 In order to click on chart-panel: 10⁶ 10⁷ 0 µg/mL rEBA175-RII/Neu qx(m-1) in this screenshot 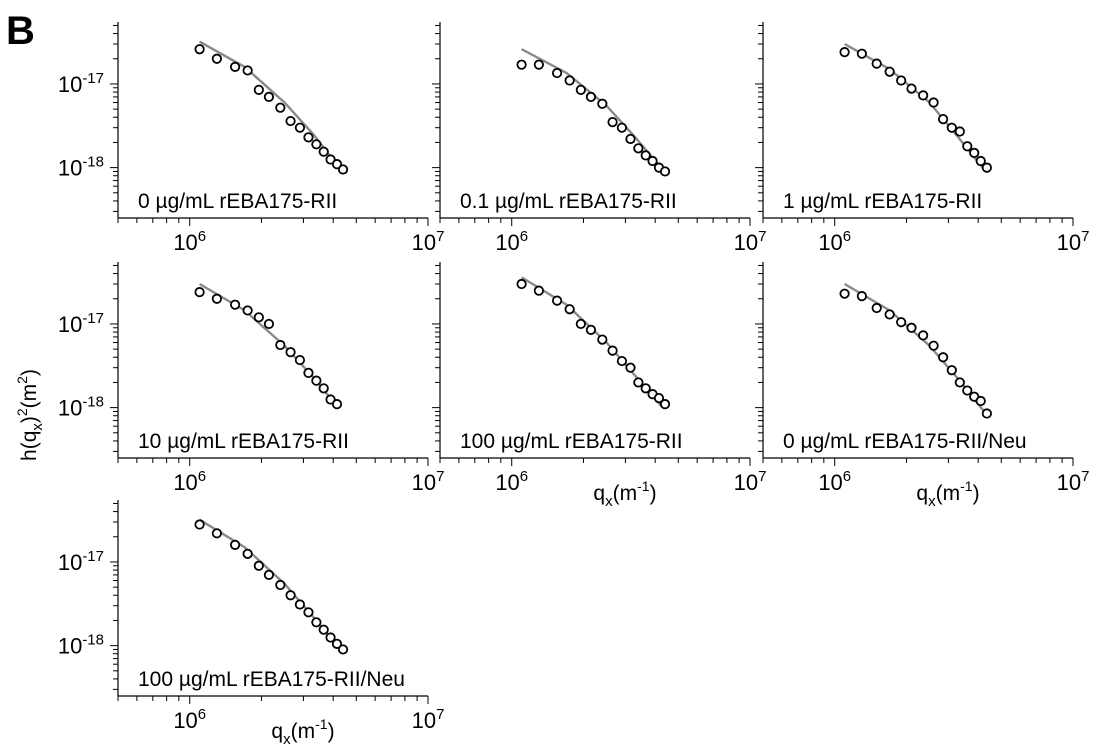, I will do `click(922, 386)`.